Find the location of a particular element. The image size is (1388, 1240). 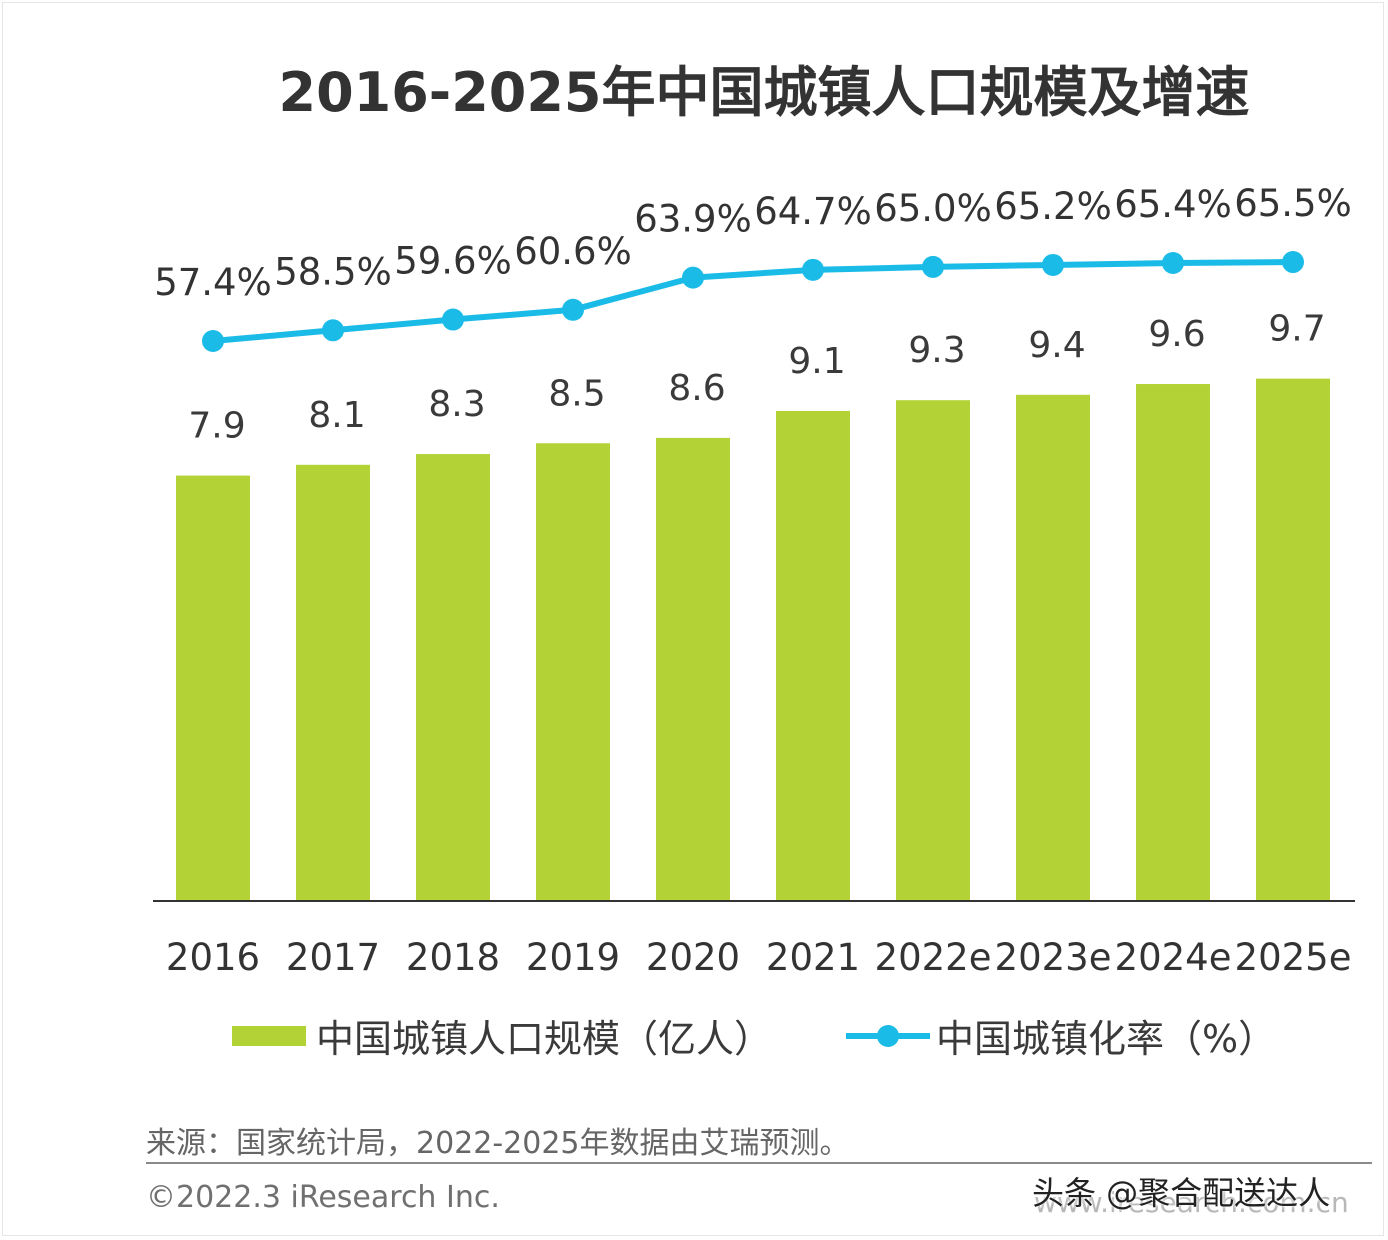

watermark-text: 头条 @聚合配送达人 is located at coordinates (1181, 1193).